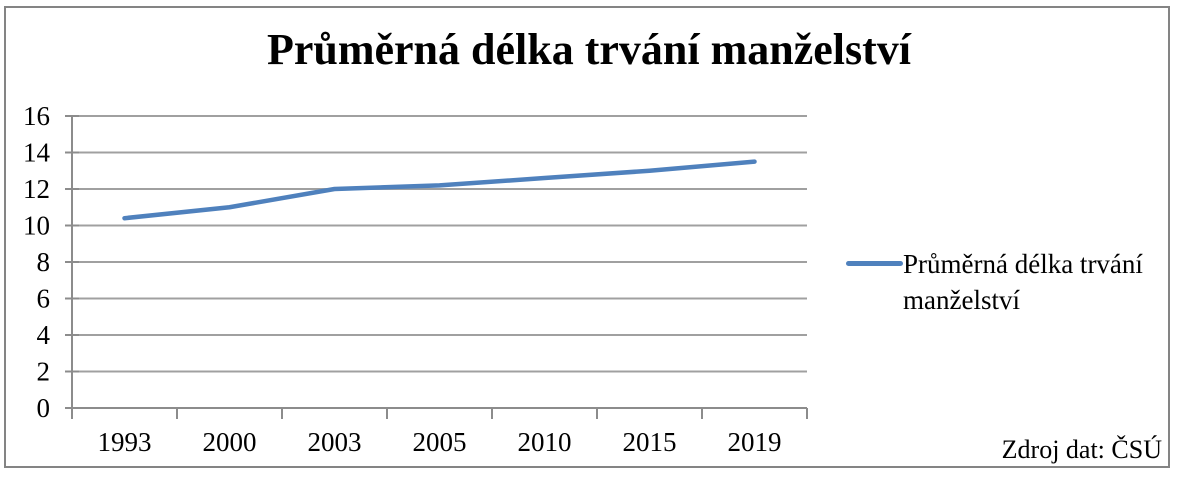 This screenshot has height=478, width=1178. Describe the element at coordinates (125, 442) in the screenshot. I see `x-axis-tick-label: 1993` at that location.